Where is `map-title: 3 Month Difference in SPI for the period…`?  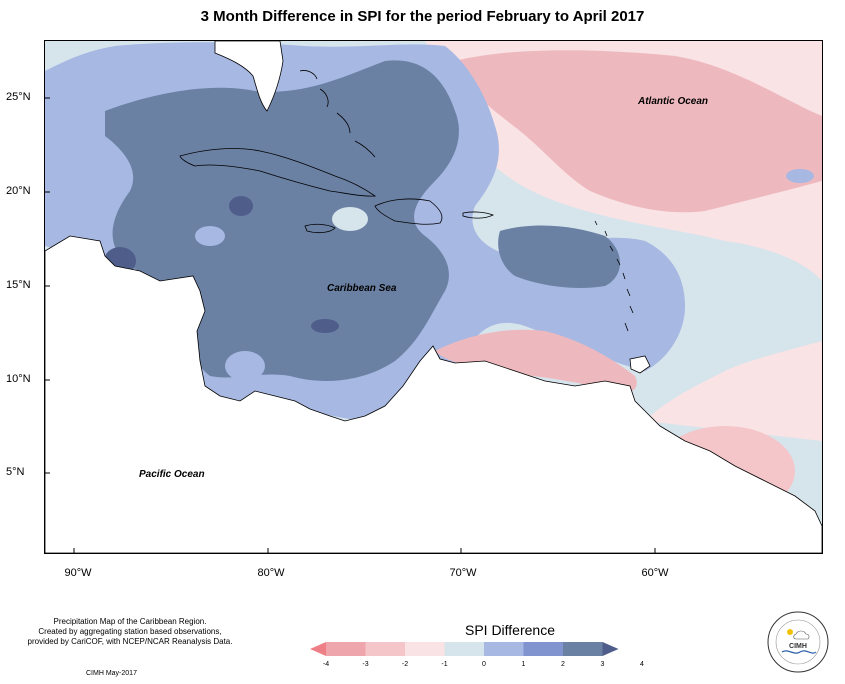 map-title: 3 Month Difference in SPI for the period… is located at coordinates (422, 16).